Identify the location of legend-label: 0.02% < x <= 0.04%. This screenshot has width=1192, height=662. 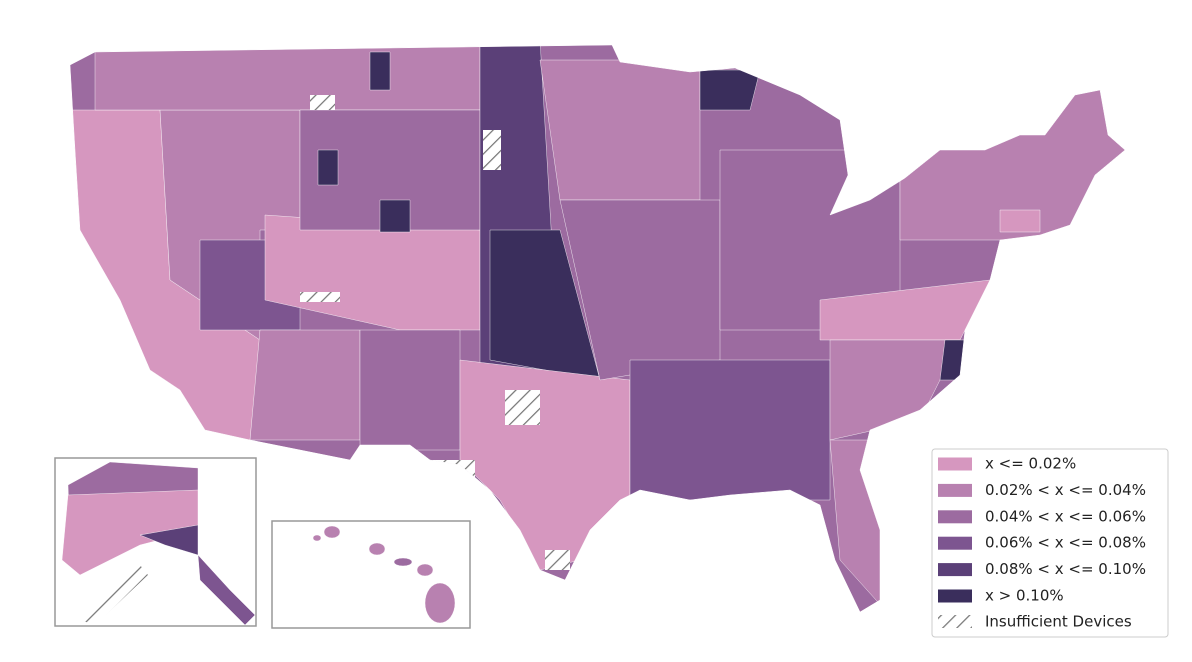
(1065, 490).